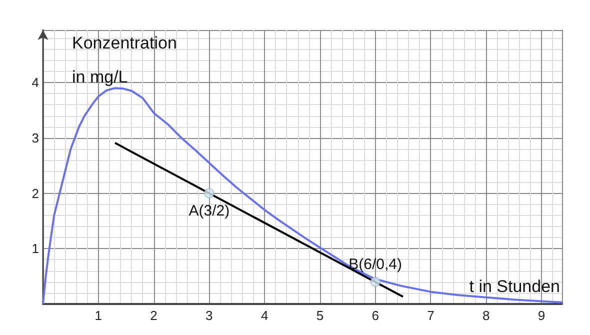 The width and height of the screenshot is (590, 335). Describe the element at coordinates (430, 315) in the screenshot. I see `x-tick-label: 7` at that location.